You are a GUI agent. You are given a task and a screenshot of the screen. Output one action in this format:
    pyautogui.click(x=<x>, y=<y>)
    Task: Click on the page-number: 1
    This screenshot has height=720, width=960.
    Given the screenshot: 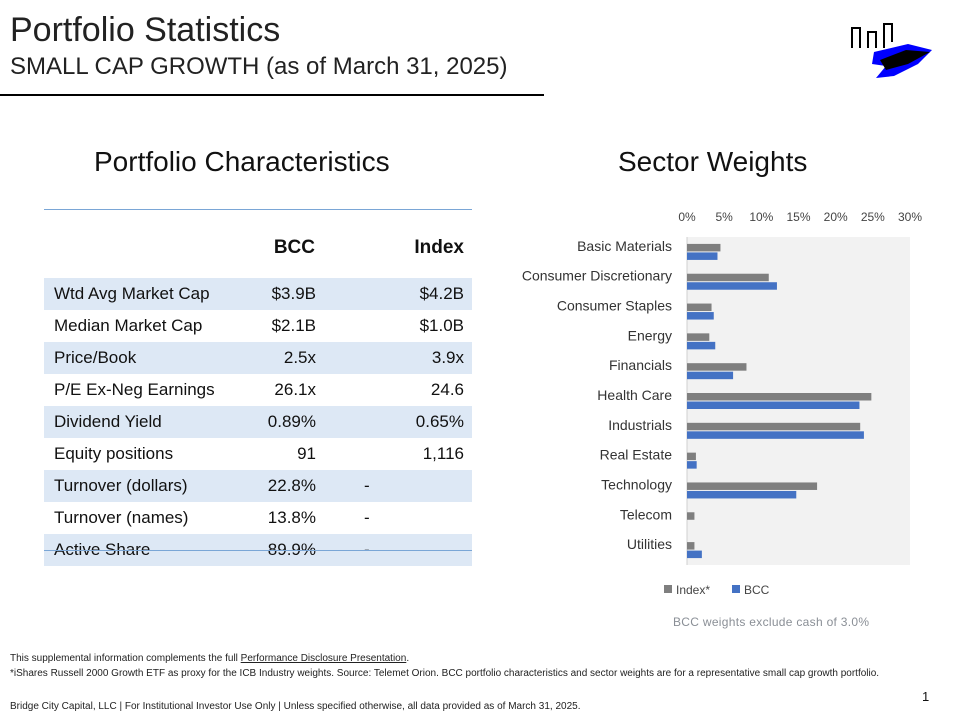 What is the action you would take?
    pyautogui.click(x=926, y=696)
    